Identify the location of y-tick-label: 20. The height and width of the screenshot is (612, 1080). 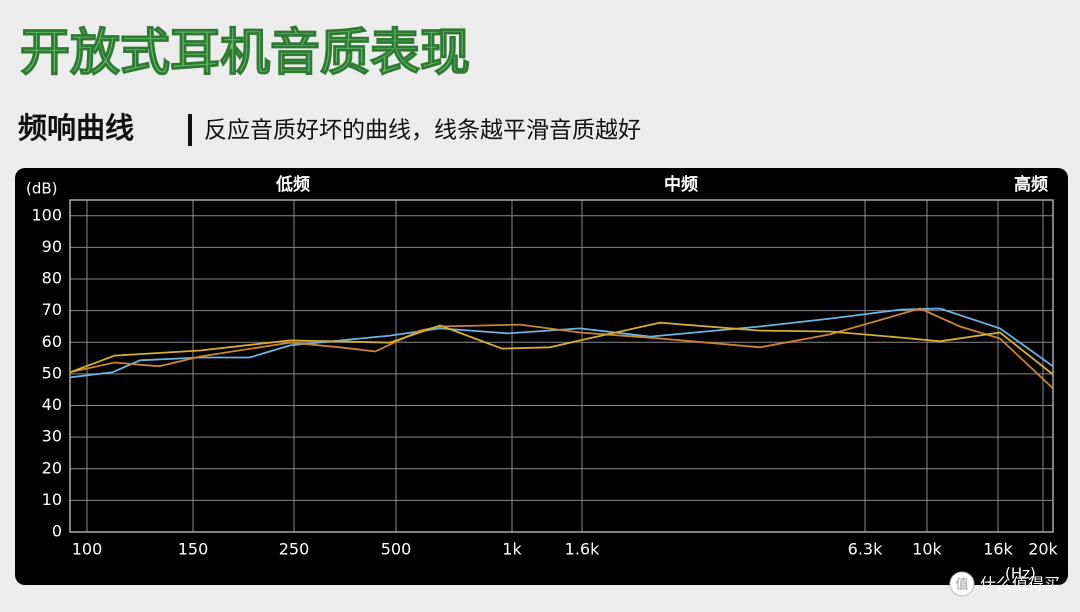
(52, 467).